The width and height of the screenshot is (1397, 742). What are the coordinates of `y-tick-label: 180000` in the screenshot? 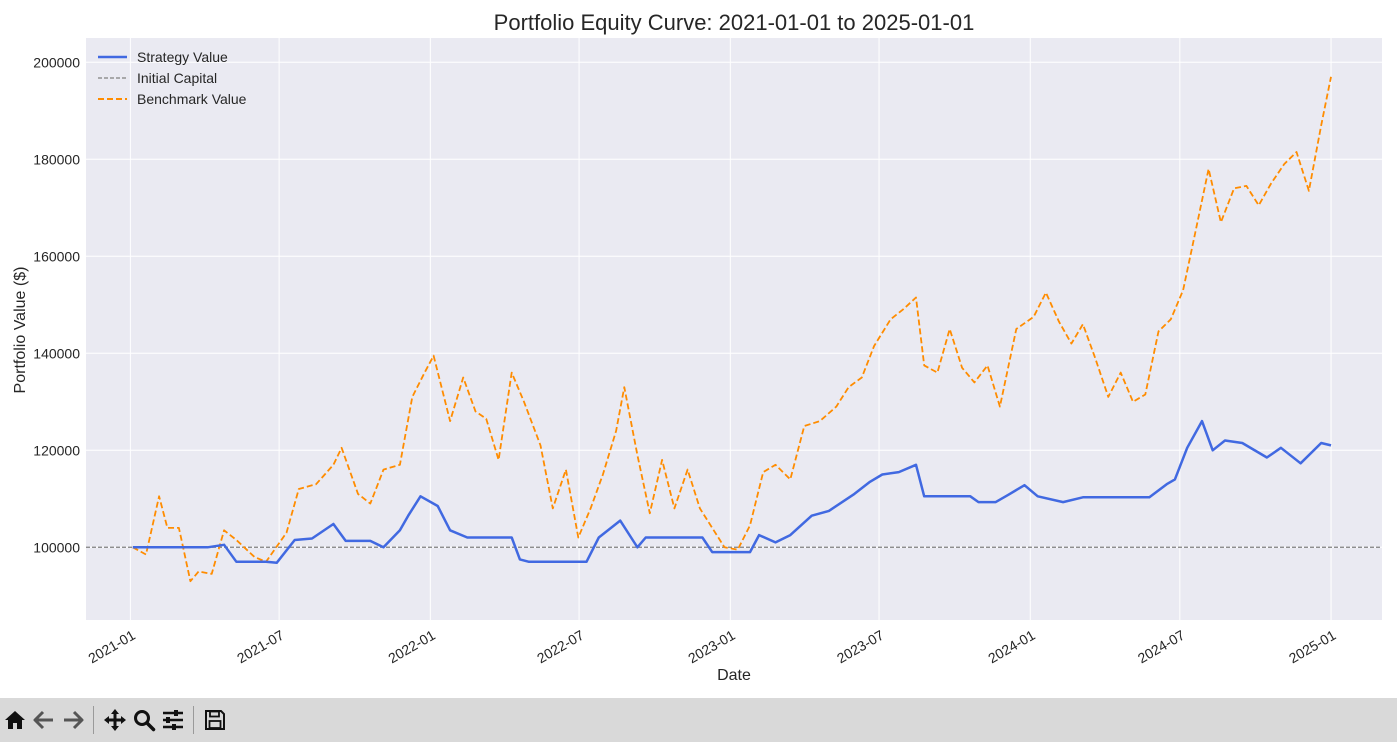 It's located at (56, 159).